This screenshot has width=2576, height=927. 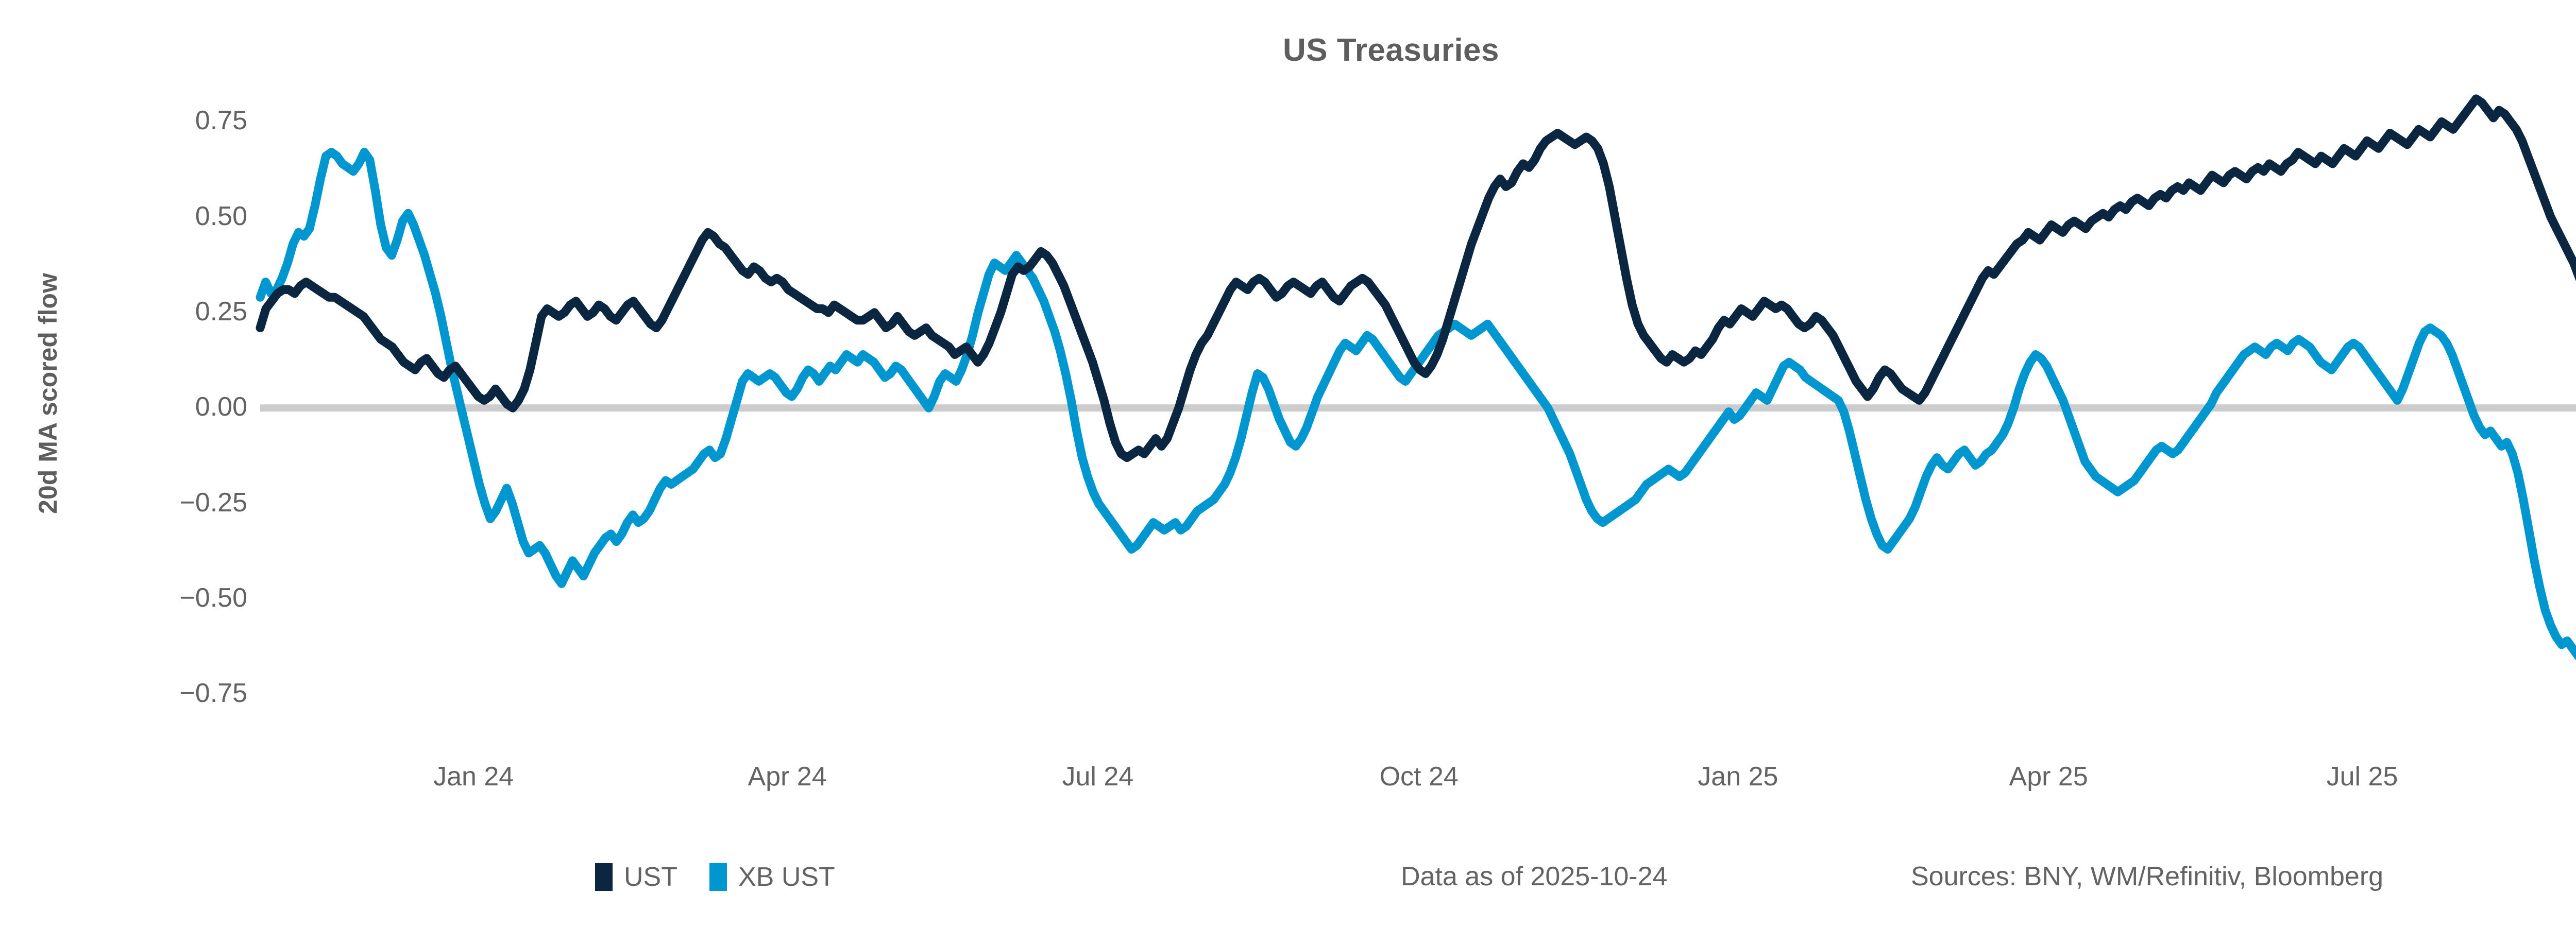 I want to click on x-tick-label: Oct 24, so click(x=1419, y=777).